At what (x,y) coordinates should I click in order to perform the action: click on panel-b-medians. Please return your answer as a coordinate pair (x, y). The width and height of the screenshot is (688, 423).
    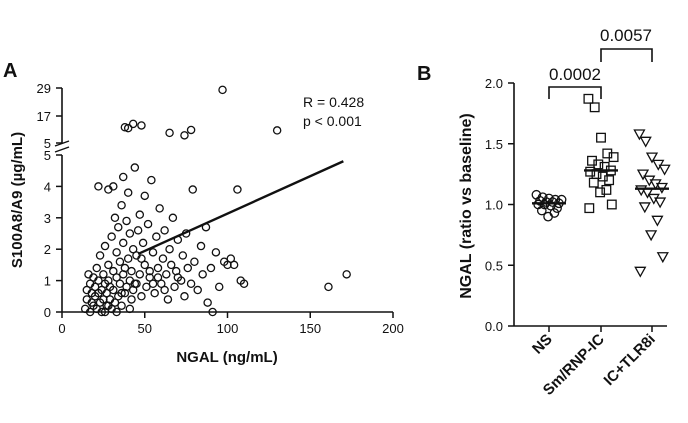
    Looking at the image, I should click on (600, 187).